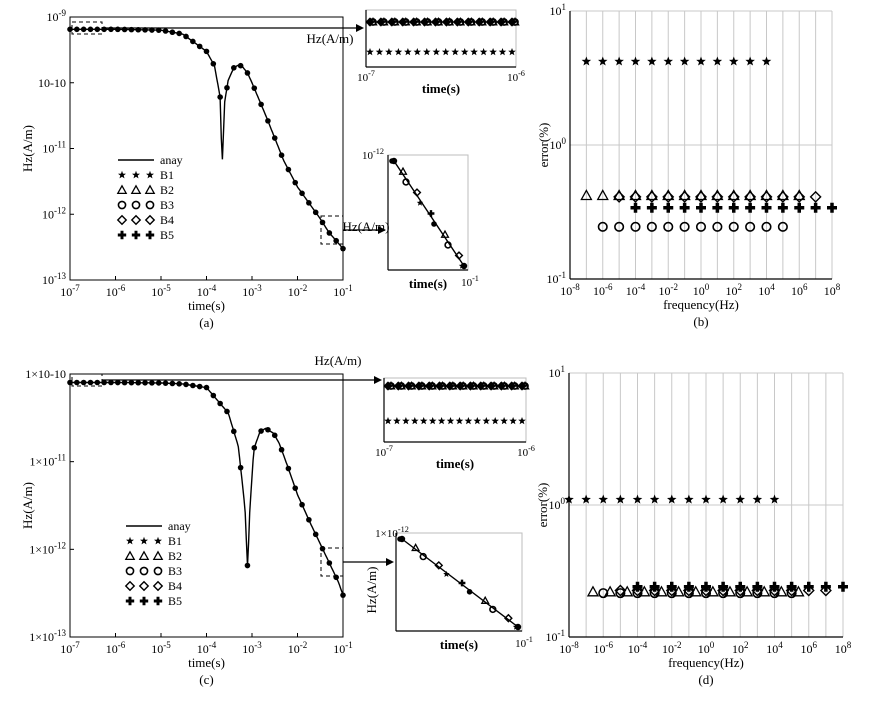  Describe the element at coordinates (392, 532) in the screenshot. I see `inset-y-tick: 1×10⁻¹²` at that location.